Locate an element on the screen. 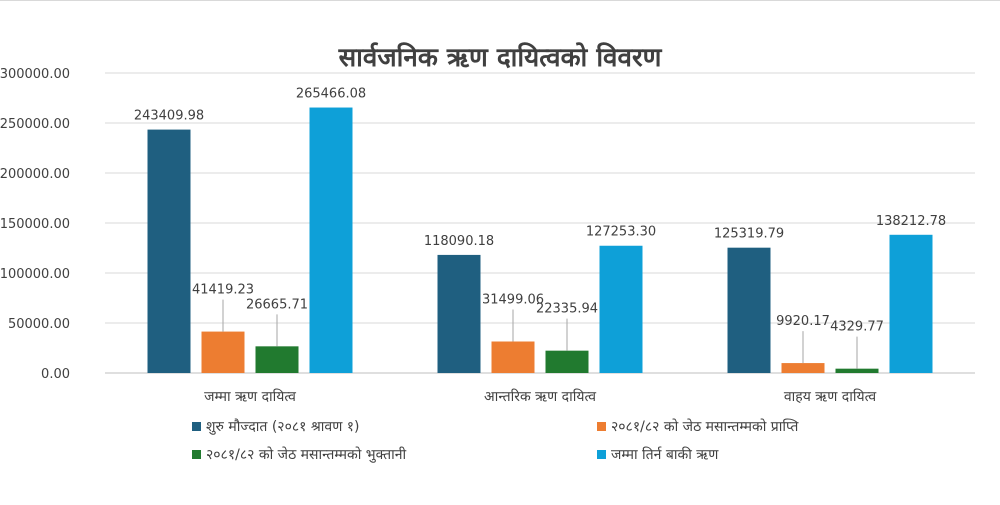 The height and width of the screenshot is (505, 1000). data-label: 4329.77 is located at coordinates (857, 327).